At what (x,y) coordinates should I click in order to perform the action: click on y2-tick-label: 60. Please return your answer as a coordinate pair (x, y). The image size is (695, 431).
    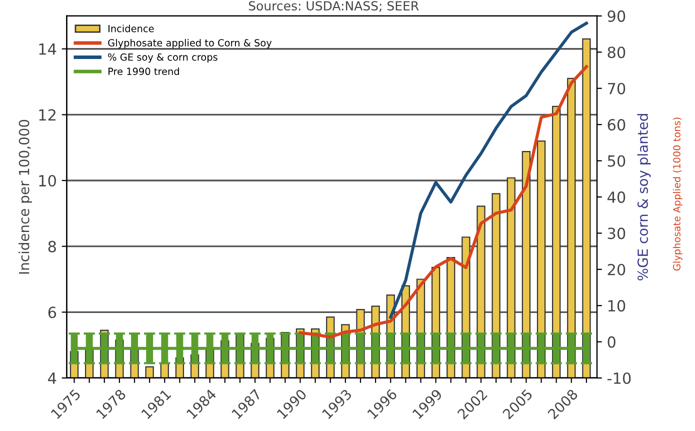
    Looking at the image, I should click on (617, 125).